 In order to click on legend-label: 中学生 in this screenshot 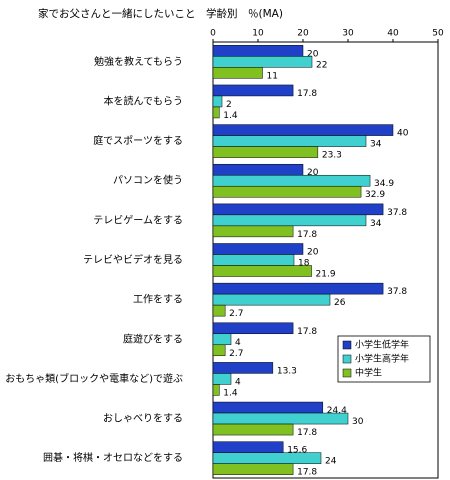, I will do `click(368, 373)`.